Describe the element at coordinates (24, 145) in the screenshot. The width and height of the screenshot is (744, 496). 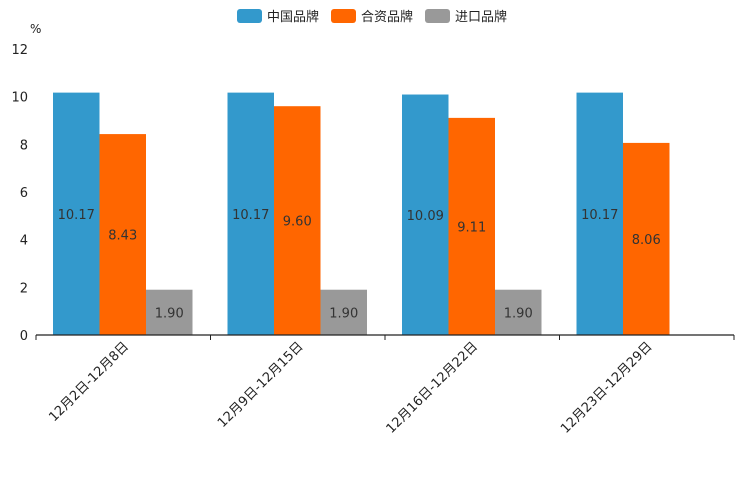
I see `y-tick-label: 8` at that location.